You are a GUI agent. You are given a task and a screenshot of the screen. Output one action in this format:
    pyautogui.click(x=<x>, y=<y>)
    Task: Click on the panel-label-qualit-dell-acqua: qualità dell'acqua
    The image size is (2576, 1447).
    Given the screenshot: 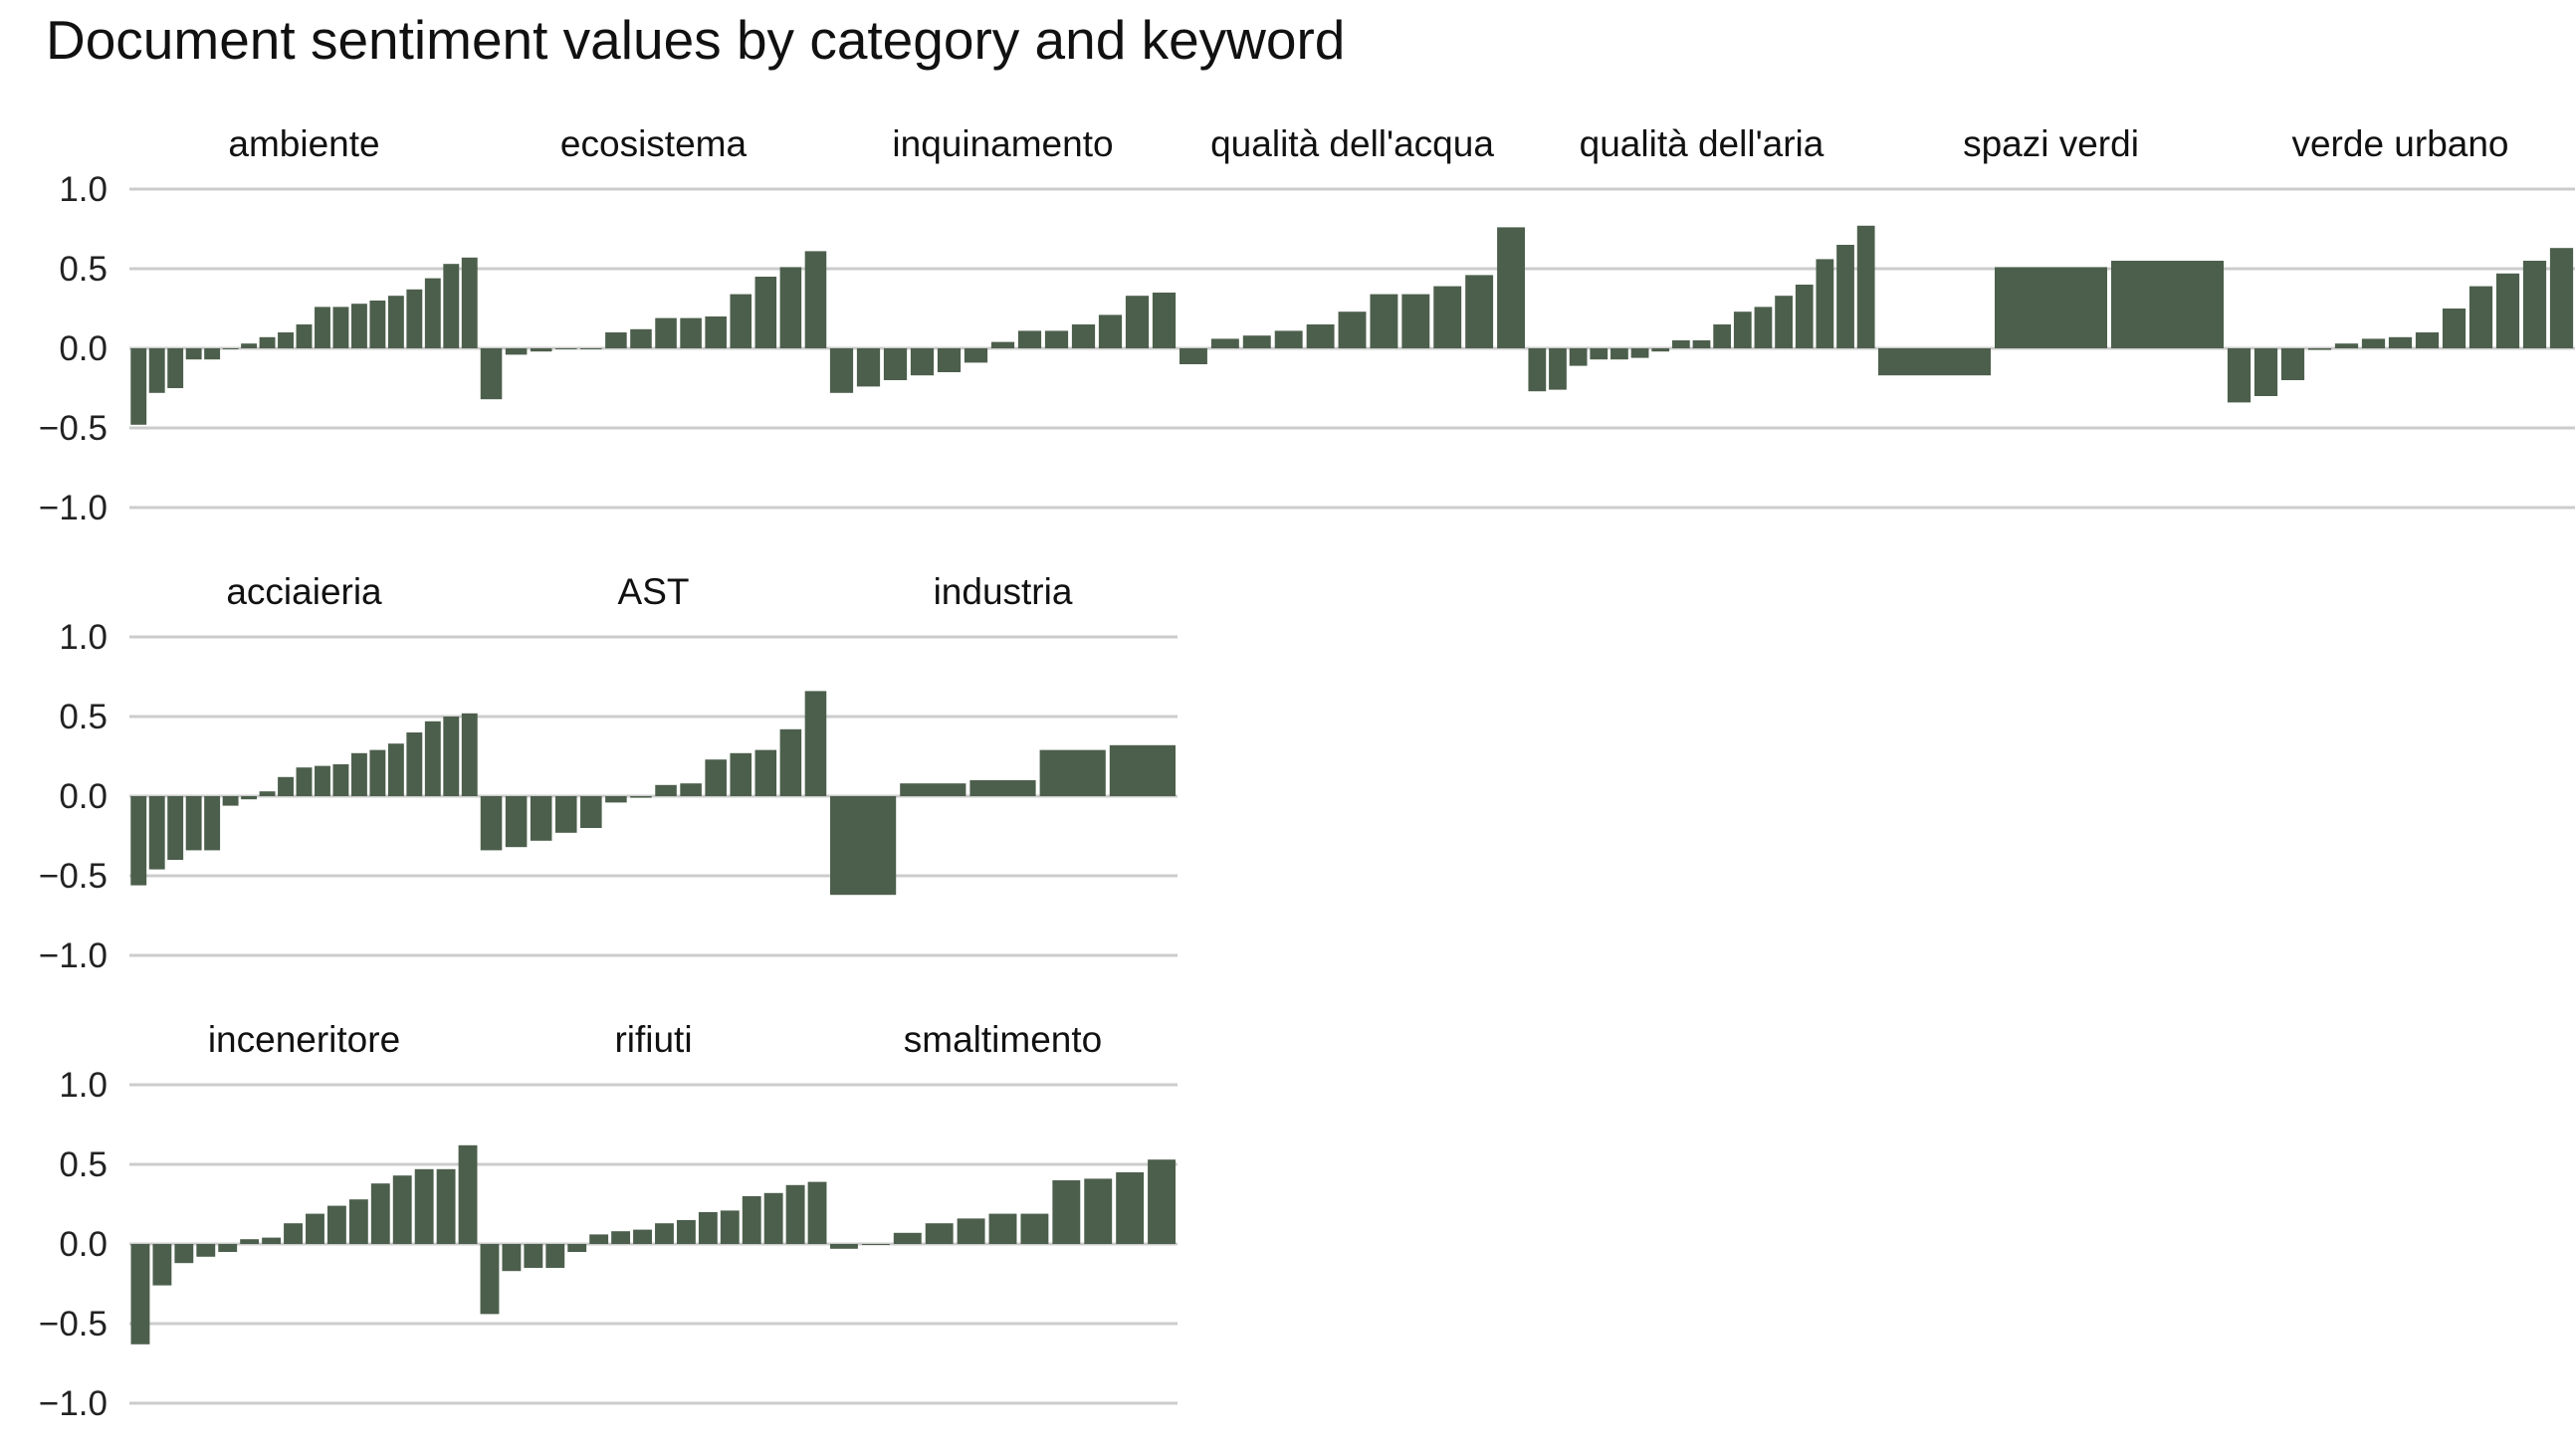 What is the action you would take?
    pyautogui.click(x=1352, y=143)
    